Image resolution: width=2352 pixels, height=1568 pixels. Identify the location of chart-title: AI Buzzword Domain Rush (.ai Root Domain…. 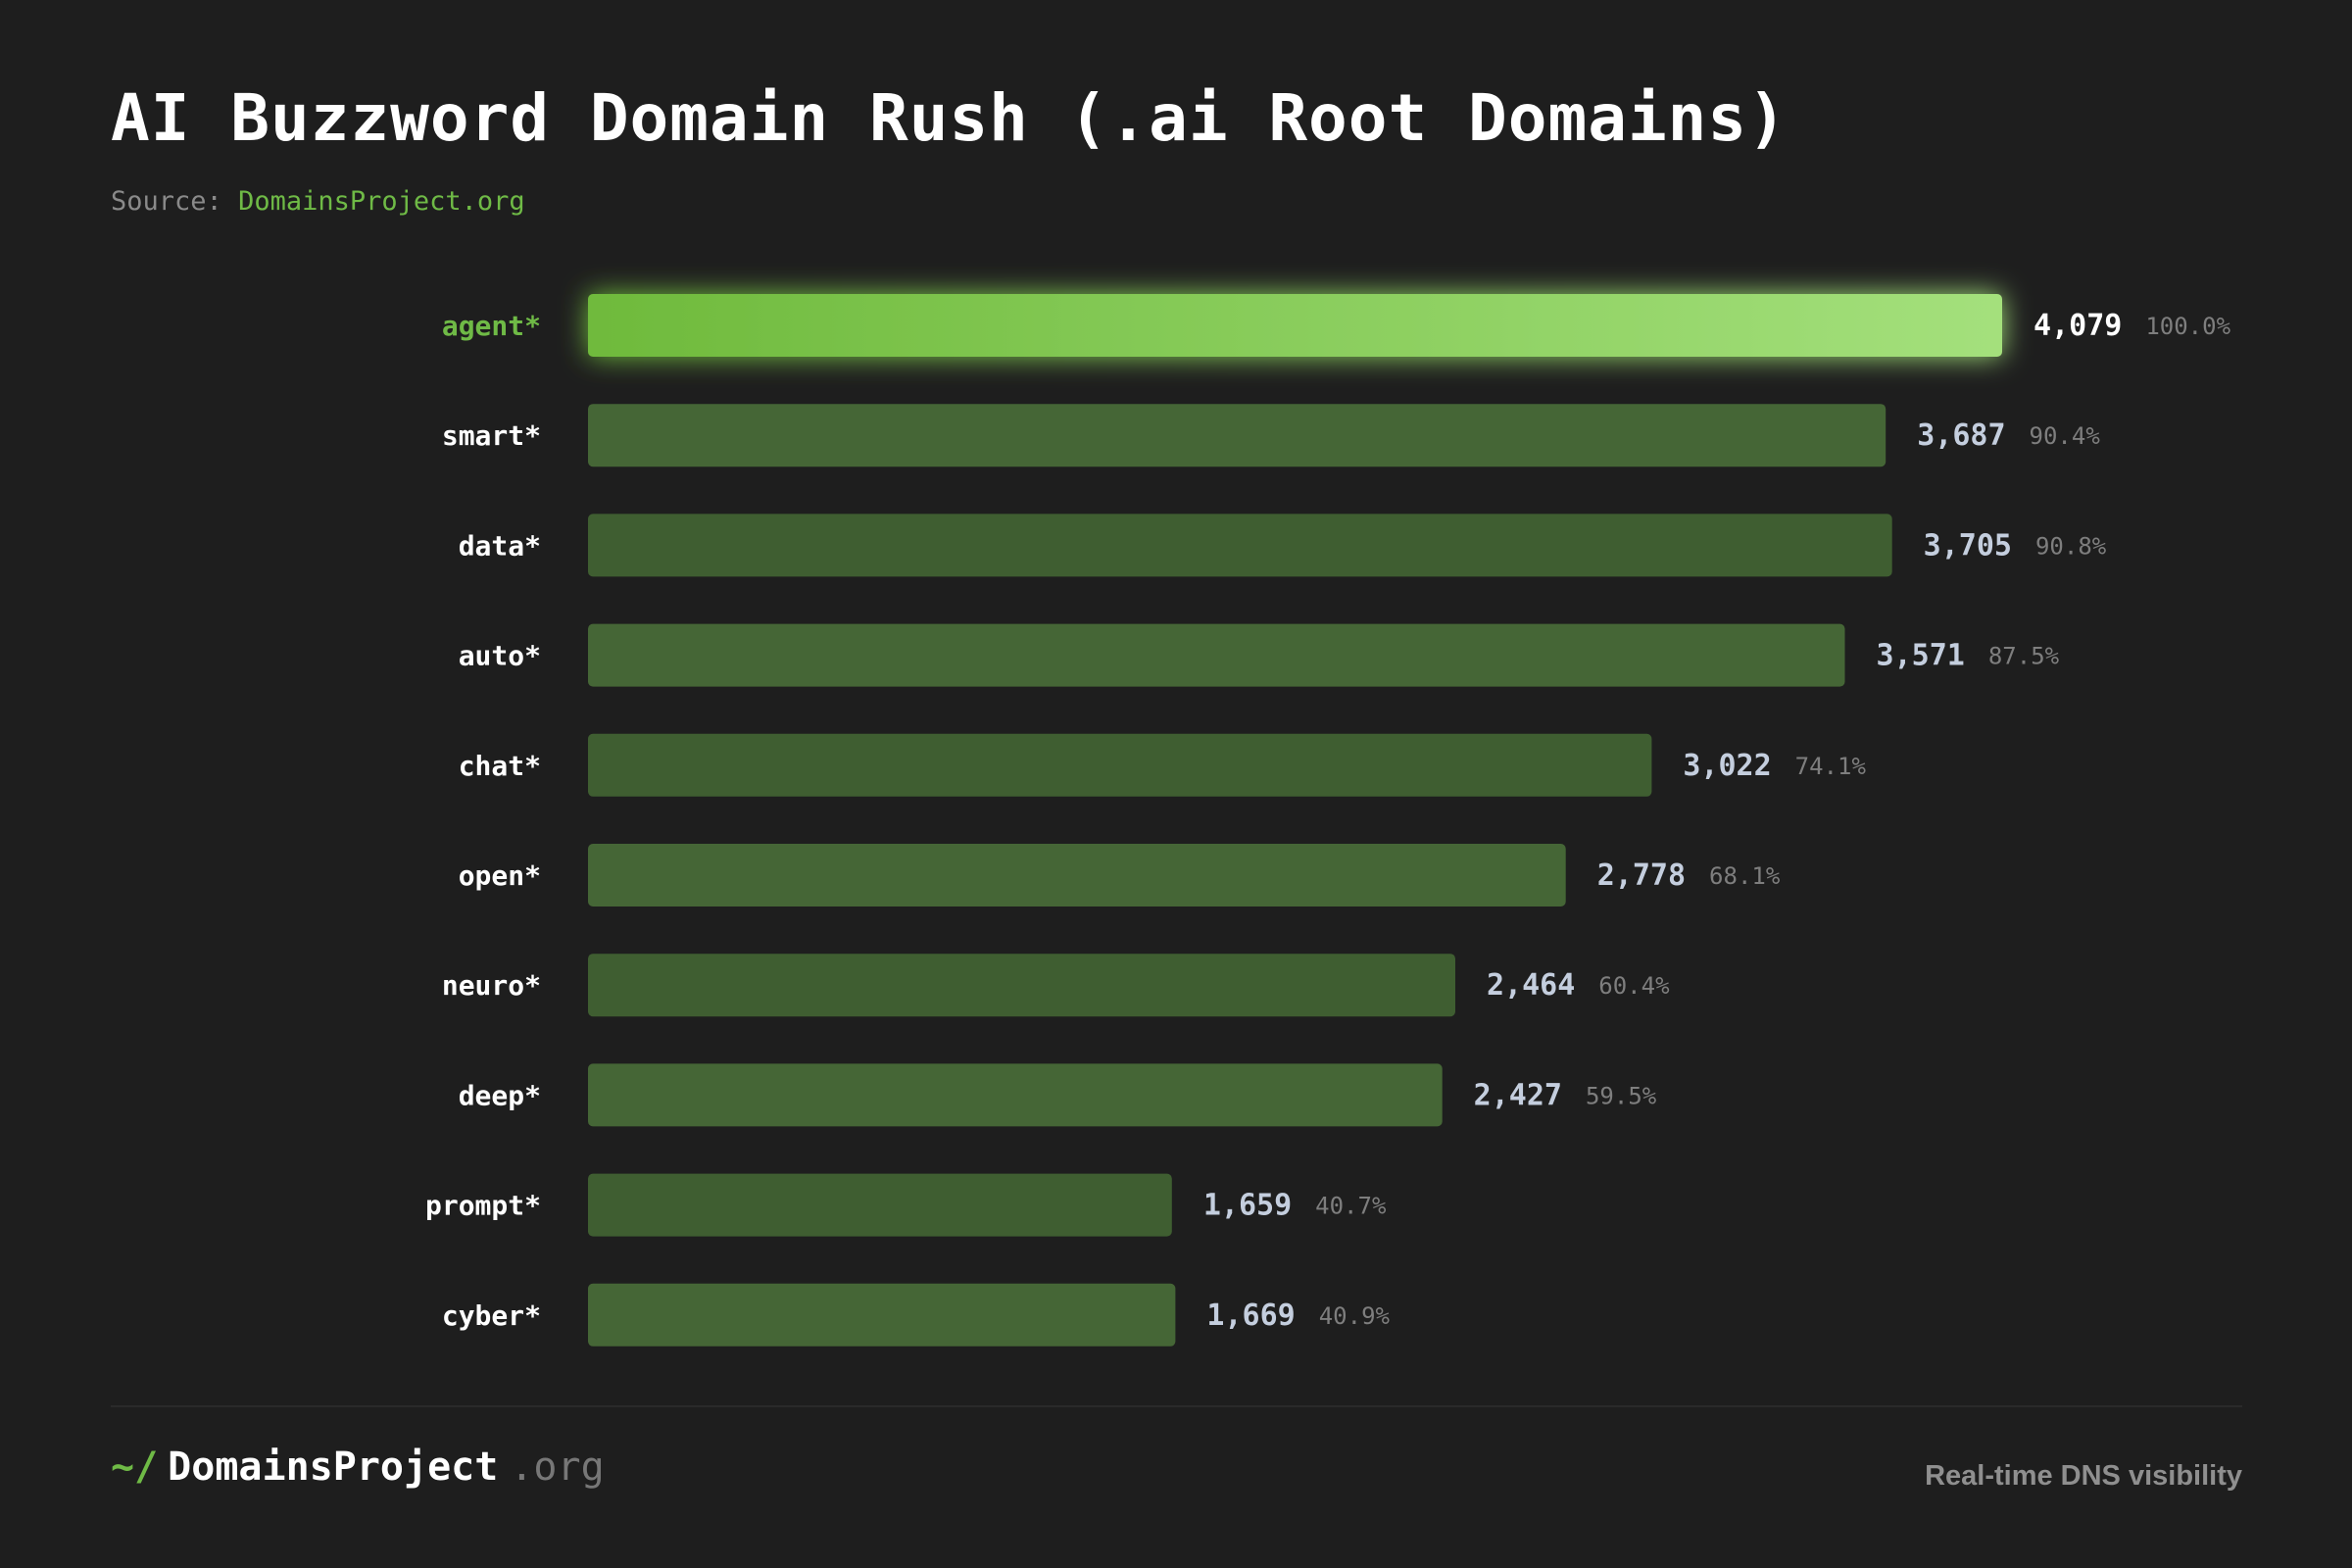
(949, 118).